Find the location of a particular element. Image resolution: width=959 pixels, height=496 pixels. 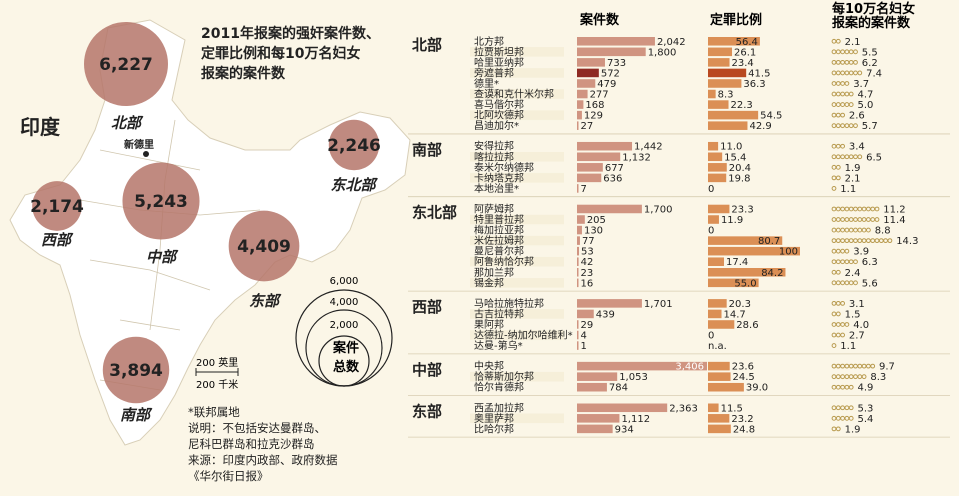

region-total-1: 2,246 is located at coordinates (354, 146).